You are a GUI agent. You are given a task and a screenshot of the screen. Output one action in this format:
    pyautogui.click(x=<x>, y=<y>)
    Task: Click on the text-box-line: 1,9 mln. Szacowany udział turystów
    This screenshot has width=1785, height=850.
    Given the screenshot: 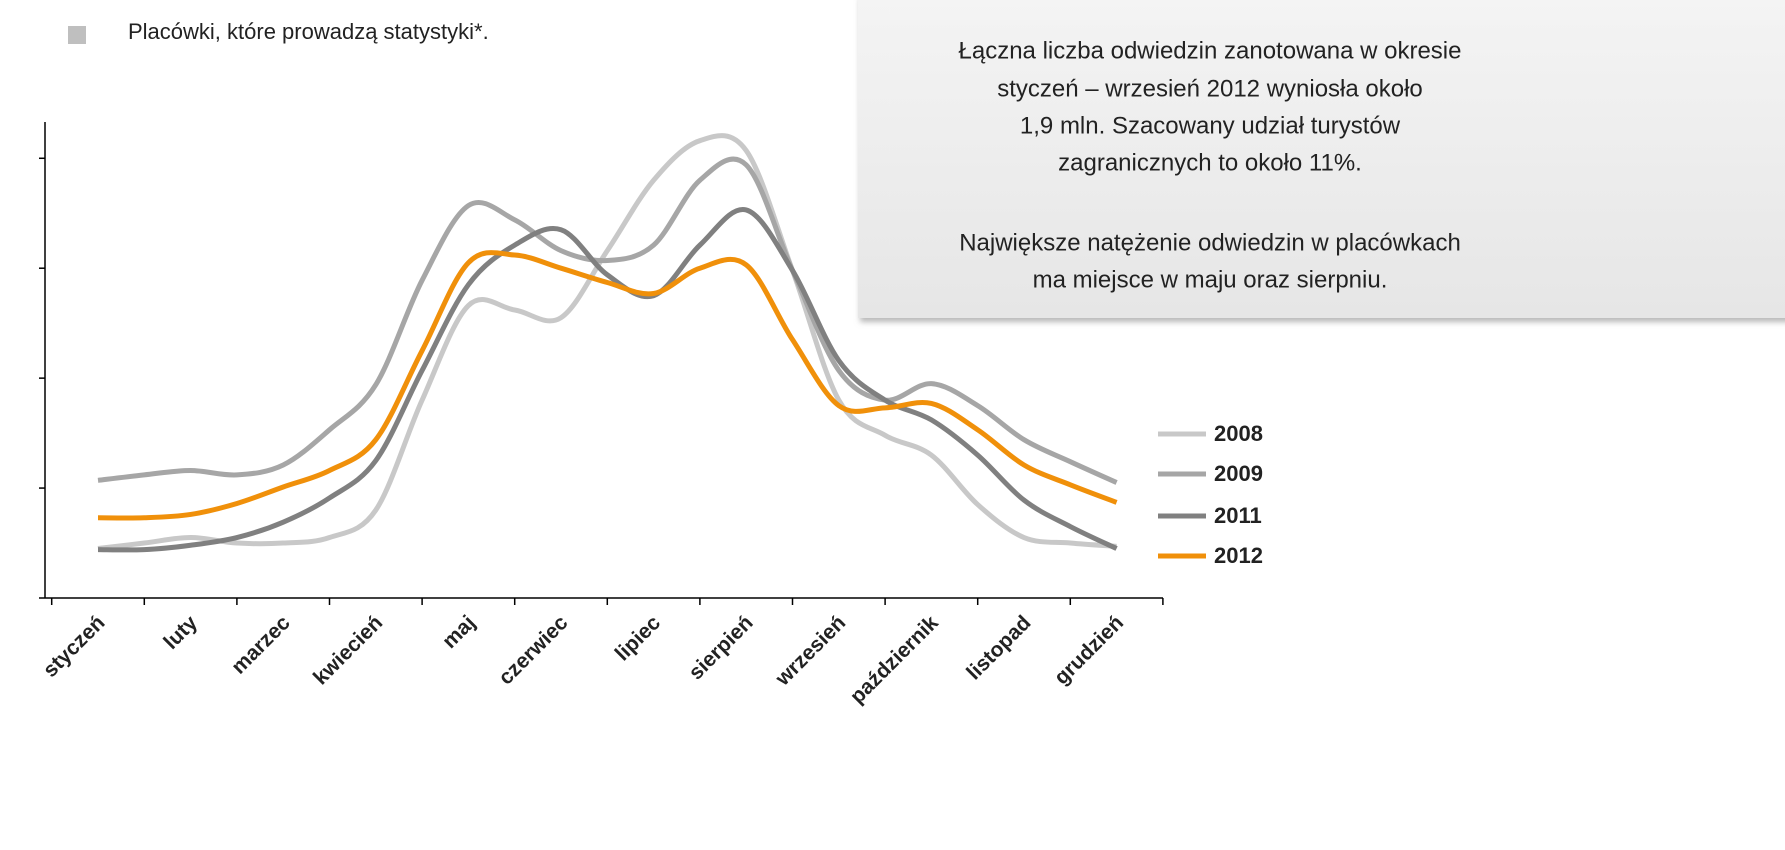 What is the action you would take?
    pyautogui.click(x=1210, y=125)
    